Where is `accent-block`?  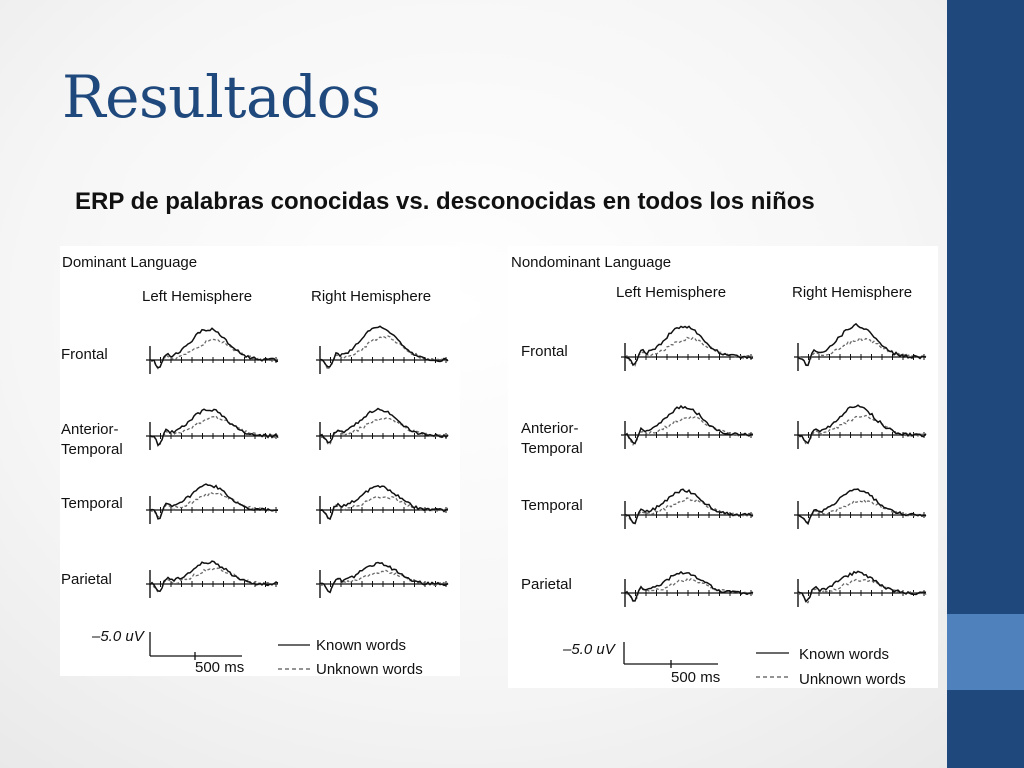
accent-block is located at coordinates (985, 652).